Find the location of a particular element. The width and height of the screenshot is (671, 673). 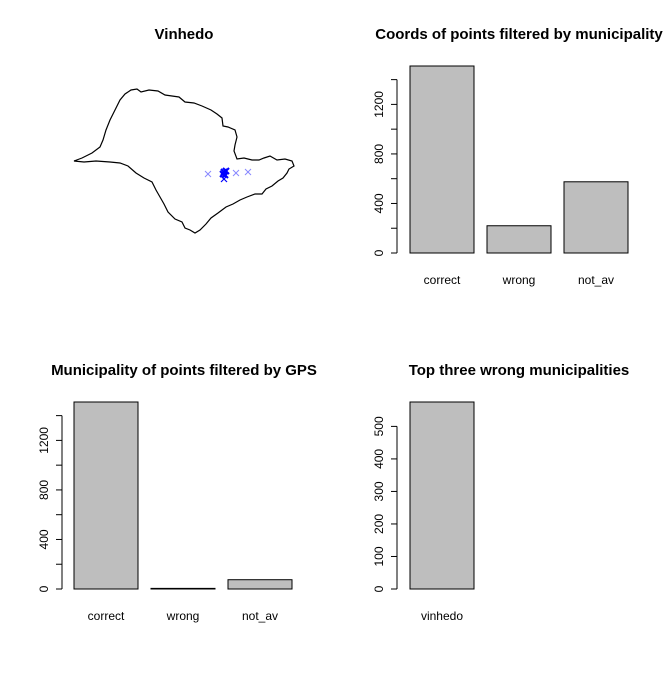

map-panel: Vinhedo is located at coordinates (184, 130).